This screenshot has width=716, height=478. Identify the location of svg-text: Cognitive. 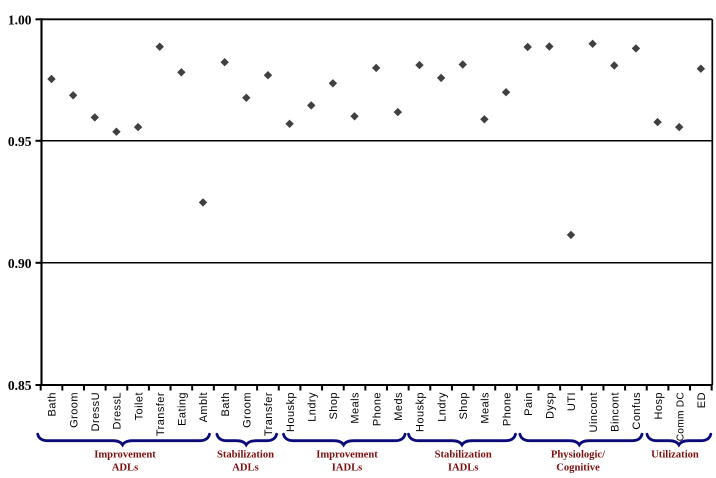
(578, 467).